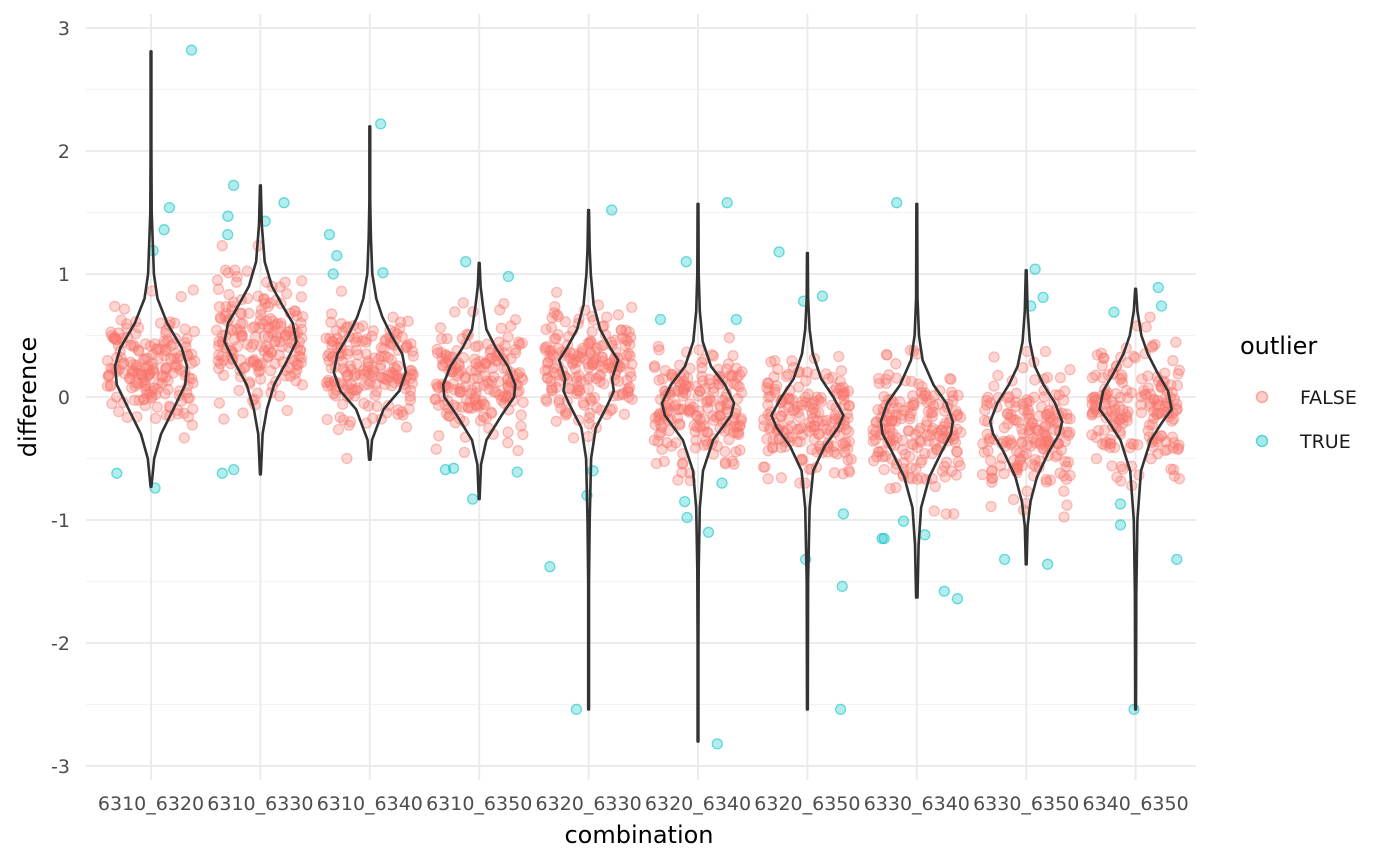 The height and width of the screenshot is (865, 1400). I want to click on legend-key-true, so click(1262, 441).